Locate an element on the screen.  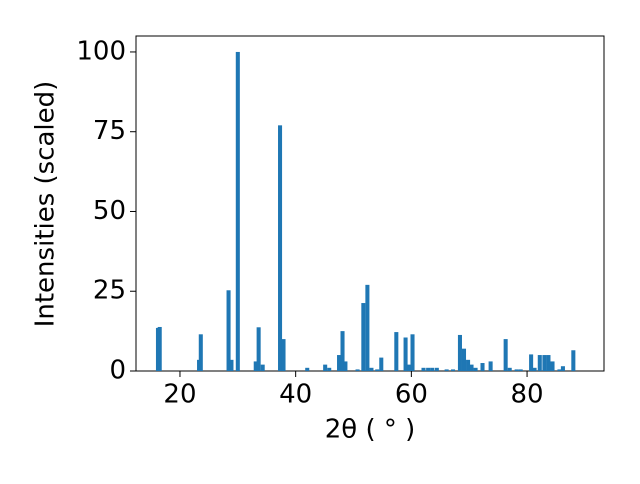
y-tick-label: 0 is located at coordinates (117, 371).